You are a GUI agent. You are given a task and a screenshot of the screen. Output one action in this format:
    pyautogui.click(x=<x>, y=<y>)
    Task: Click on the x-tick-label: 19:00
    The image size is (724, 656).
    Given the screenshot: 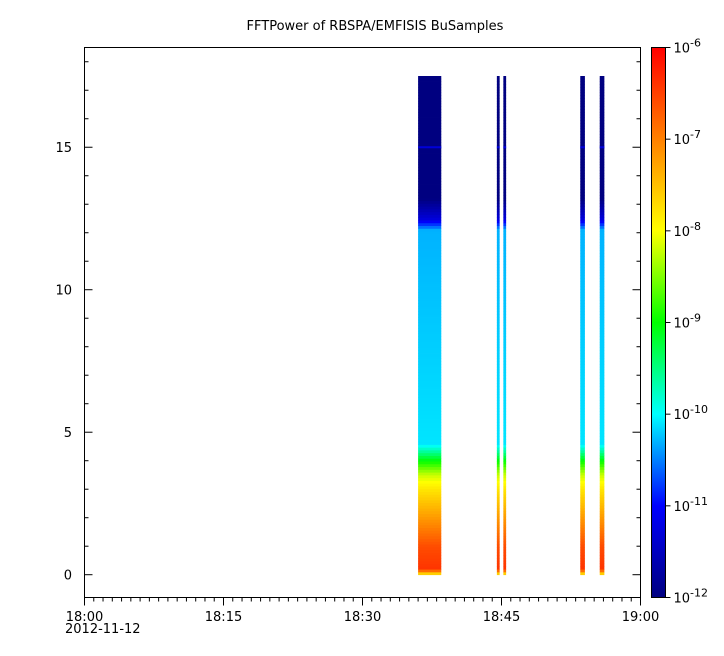 What is the action you would take?
    pyautogui.click(x=640, y=617)
    